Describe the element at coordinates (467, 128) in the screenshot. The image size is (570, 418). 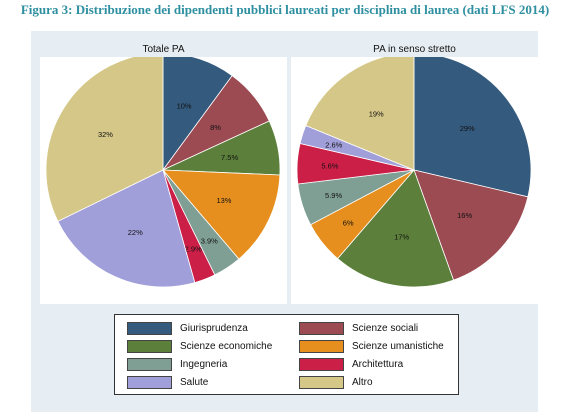
I see `pie-label-giurisprudenza: 29%` at that location.